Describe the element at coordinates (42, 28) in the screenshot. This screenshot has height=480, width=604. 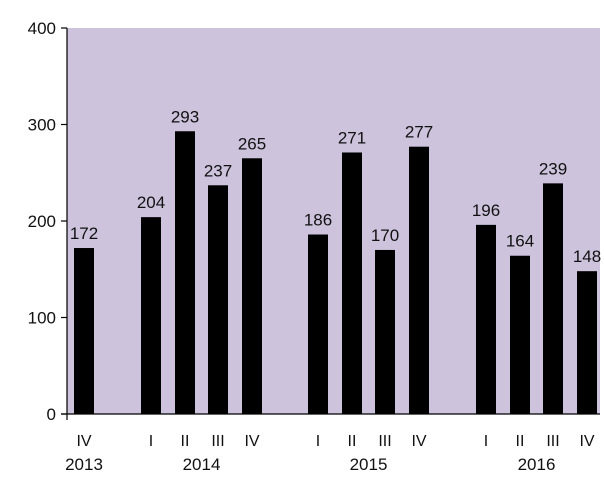
I see `y-tick-label: 400` at that location.